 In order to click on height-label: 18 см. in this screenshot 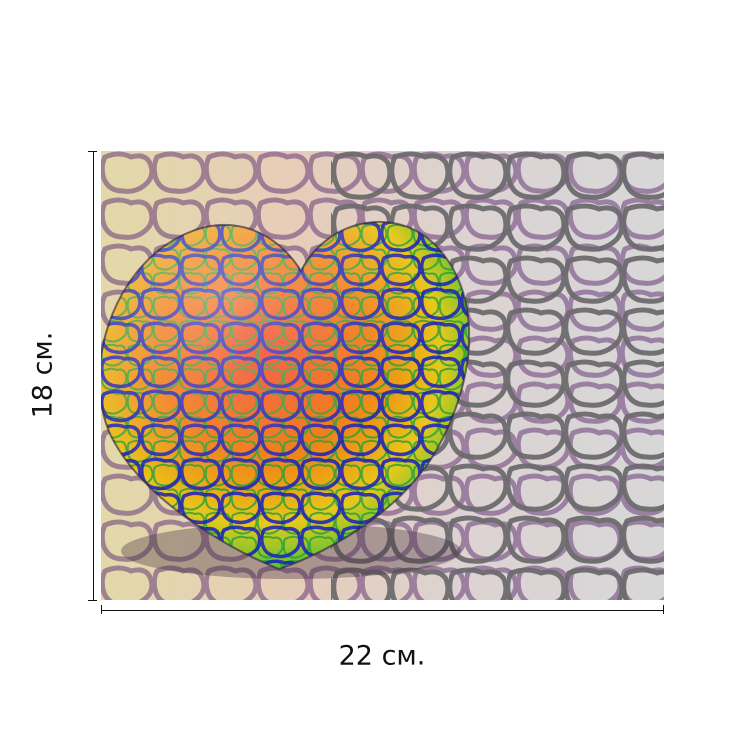, I will do `click(43, 375)`.